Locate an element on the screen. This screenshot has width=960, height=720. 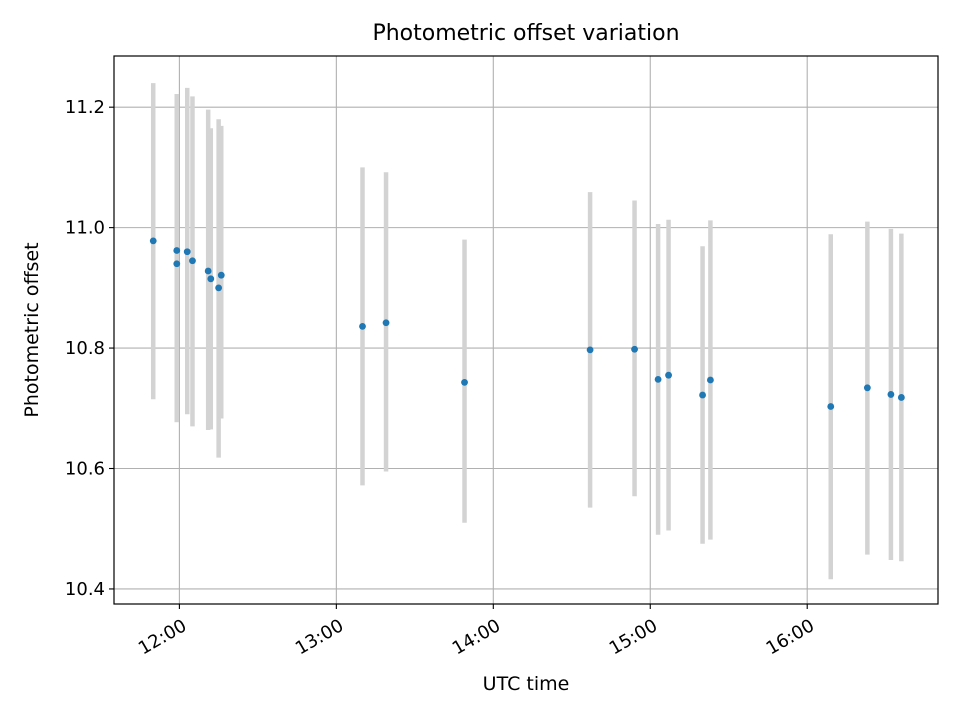
y-tick-label: 10.8 is located at coordinates (85, 348).